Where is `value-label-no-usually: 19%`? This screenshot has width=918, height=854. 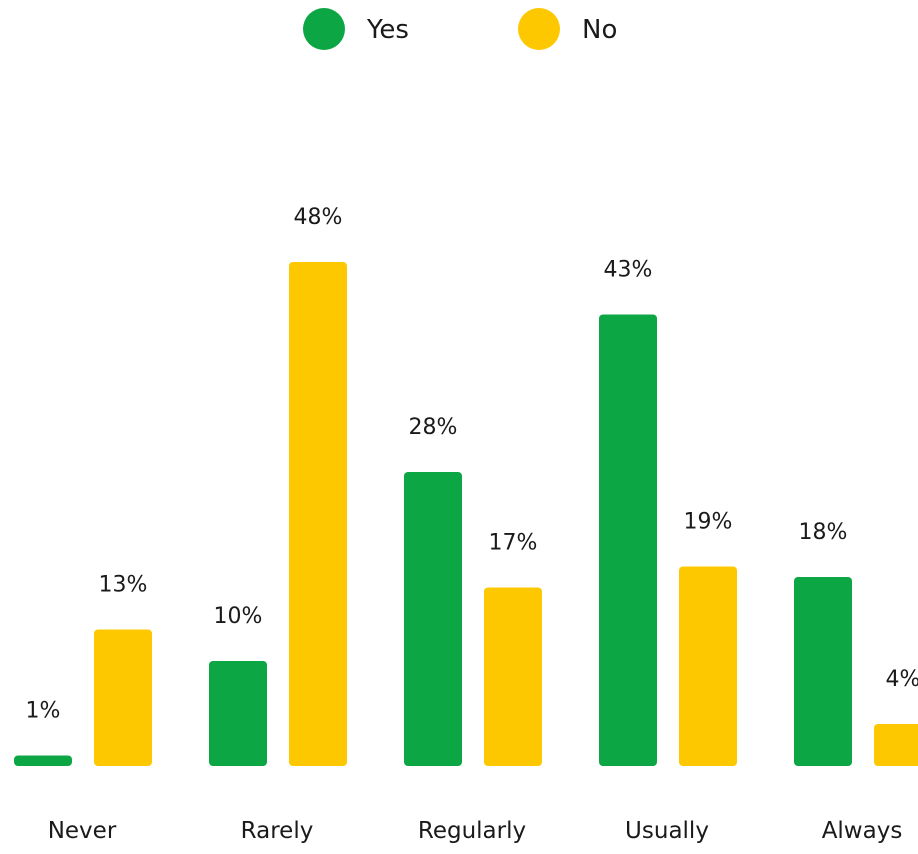
value-label-no-usually: 19% is located at coordinates (708, 522).